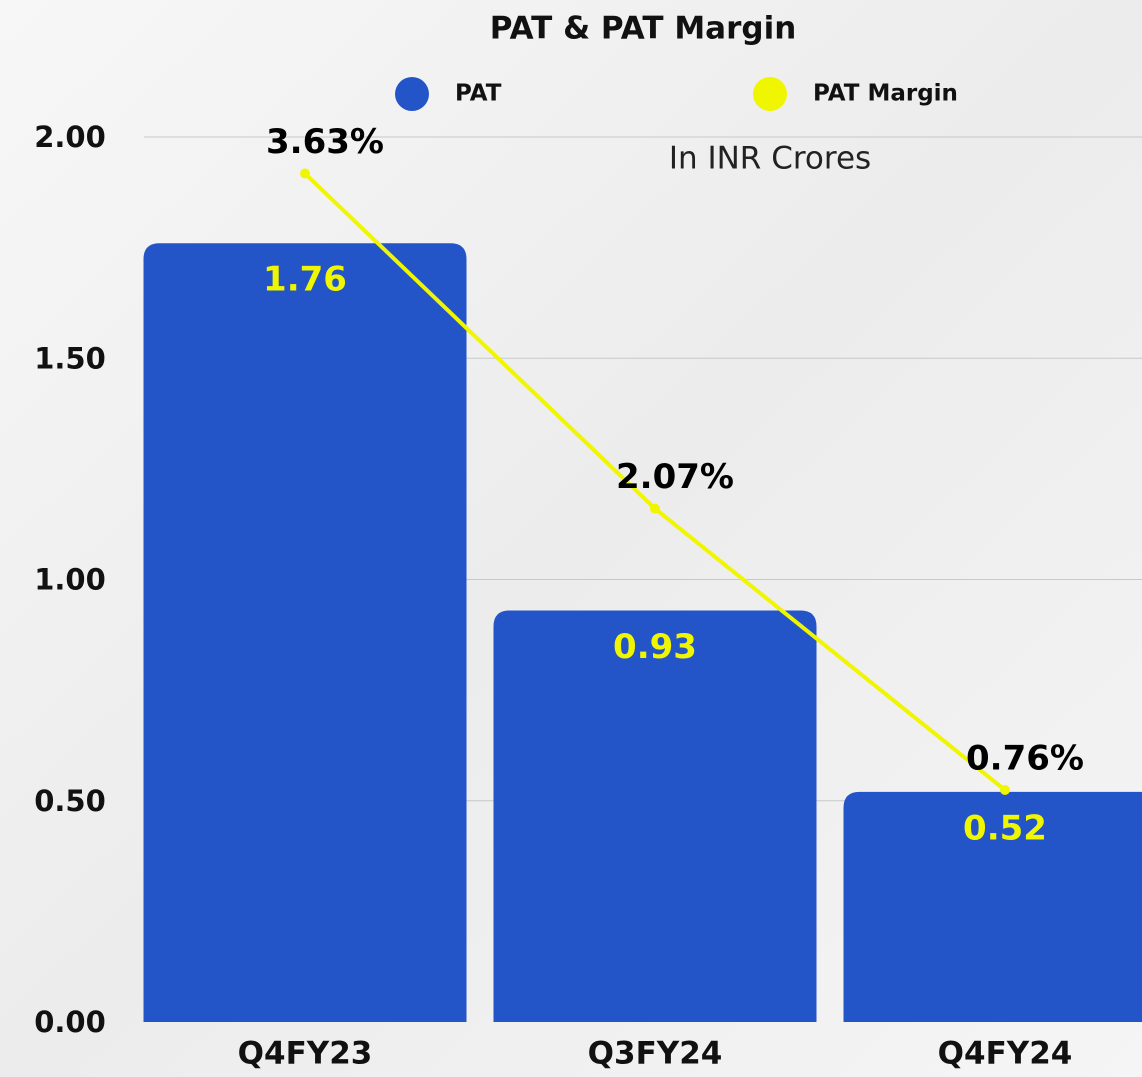 This screenshot has width=1142, height=1077. I want to click on margin-value-label: 2.07%, so click(675, 477).